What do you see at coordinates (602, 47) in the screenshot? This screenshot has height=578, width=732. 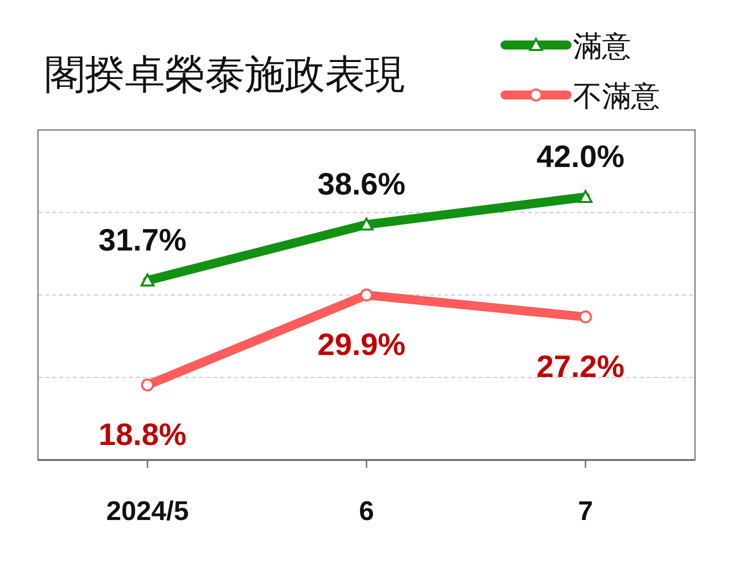 I see `legend-label: 滿意` at bounding box center [602, 47].